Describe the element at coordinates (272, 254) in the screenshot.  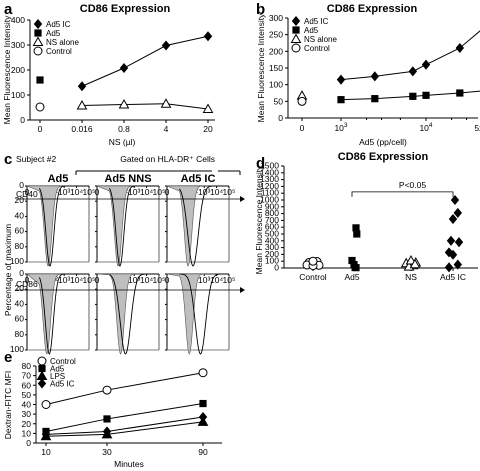
I see `y-tick-label: 200` at that location.